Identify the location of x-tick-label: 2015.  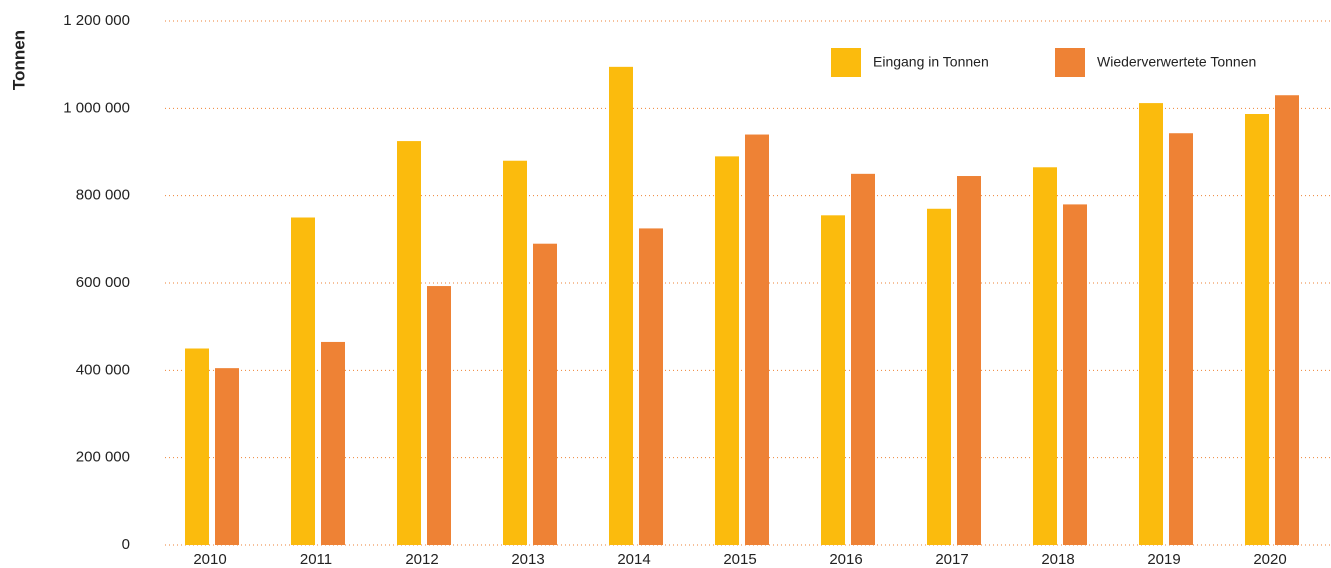
(739, 559).